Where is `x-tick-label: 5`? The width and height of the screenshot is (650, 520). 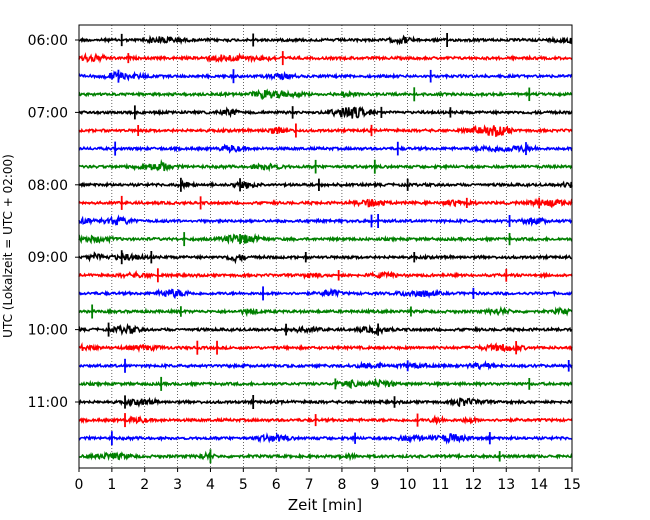
x-tick-label: 5 is located at coordinates (243, 485).